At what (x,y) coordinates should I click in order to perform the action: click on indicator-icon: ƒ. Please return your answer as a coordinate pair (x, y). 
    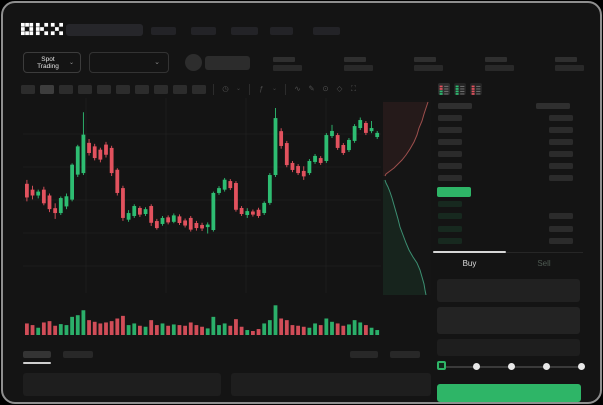
    Looking at the image, I should click on (261, 88).